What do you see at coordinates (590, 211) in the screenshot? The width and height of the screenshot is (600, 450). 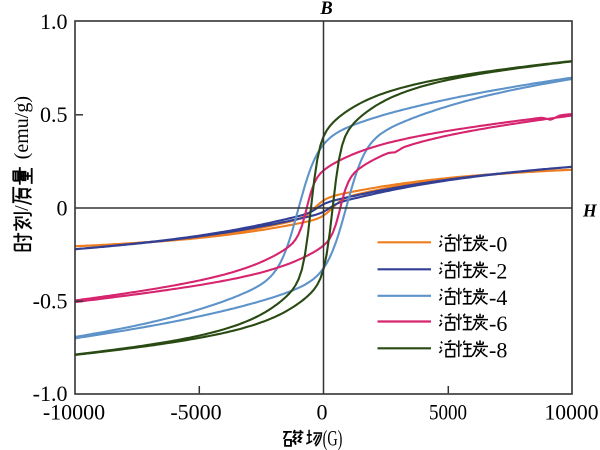 I see `svg-text: H` at bounding box center [590, 211].